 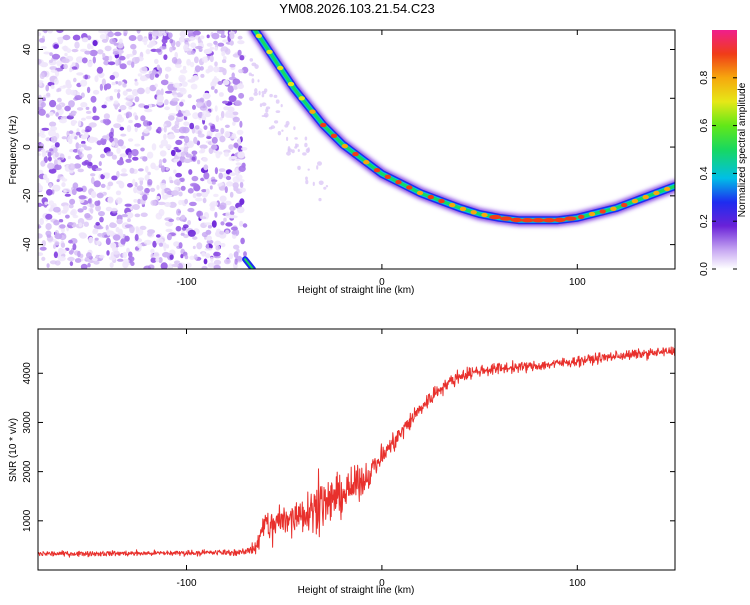 What do you see at coordinates (724, 149) in the screenshot?
I see `colorbar-gradient` at bounding box center [724, 149].